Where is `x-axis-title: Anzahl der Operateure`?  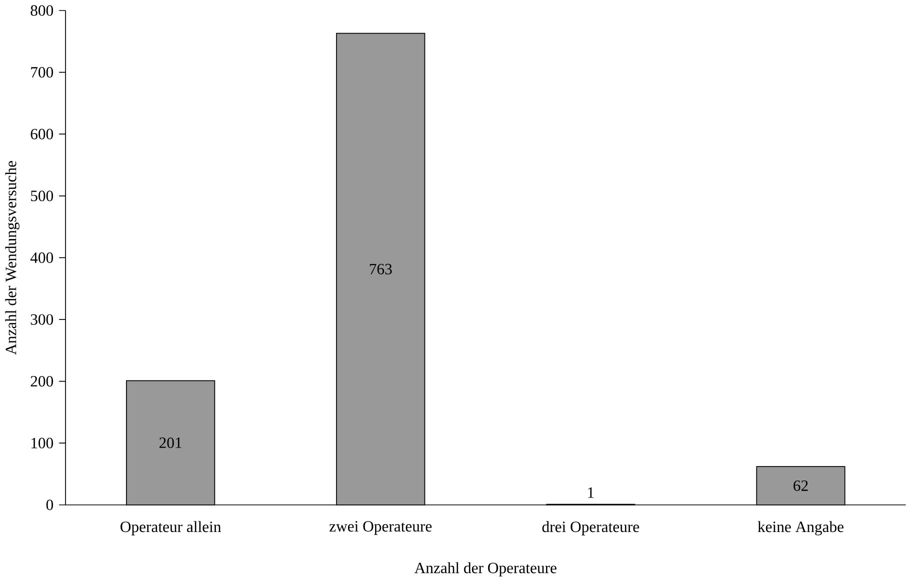 x-axis-title: Anzahl der Operateure is located at coordinates (485, 569).